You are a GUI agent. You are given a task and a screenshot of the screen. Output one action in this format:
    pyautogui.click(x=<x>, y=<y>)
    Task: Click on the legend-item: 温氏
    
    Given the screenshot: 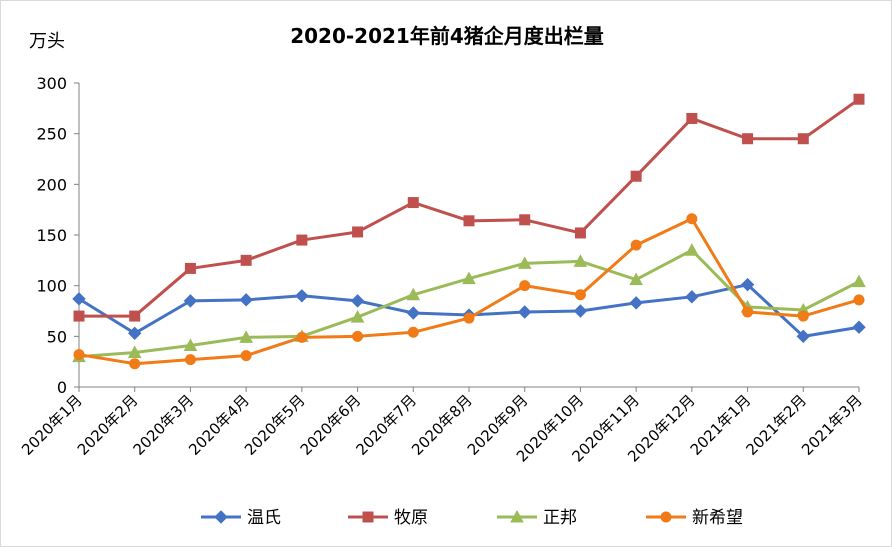 What is the action you would take?
    pyautogui.click(x=241, y=518)
    